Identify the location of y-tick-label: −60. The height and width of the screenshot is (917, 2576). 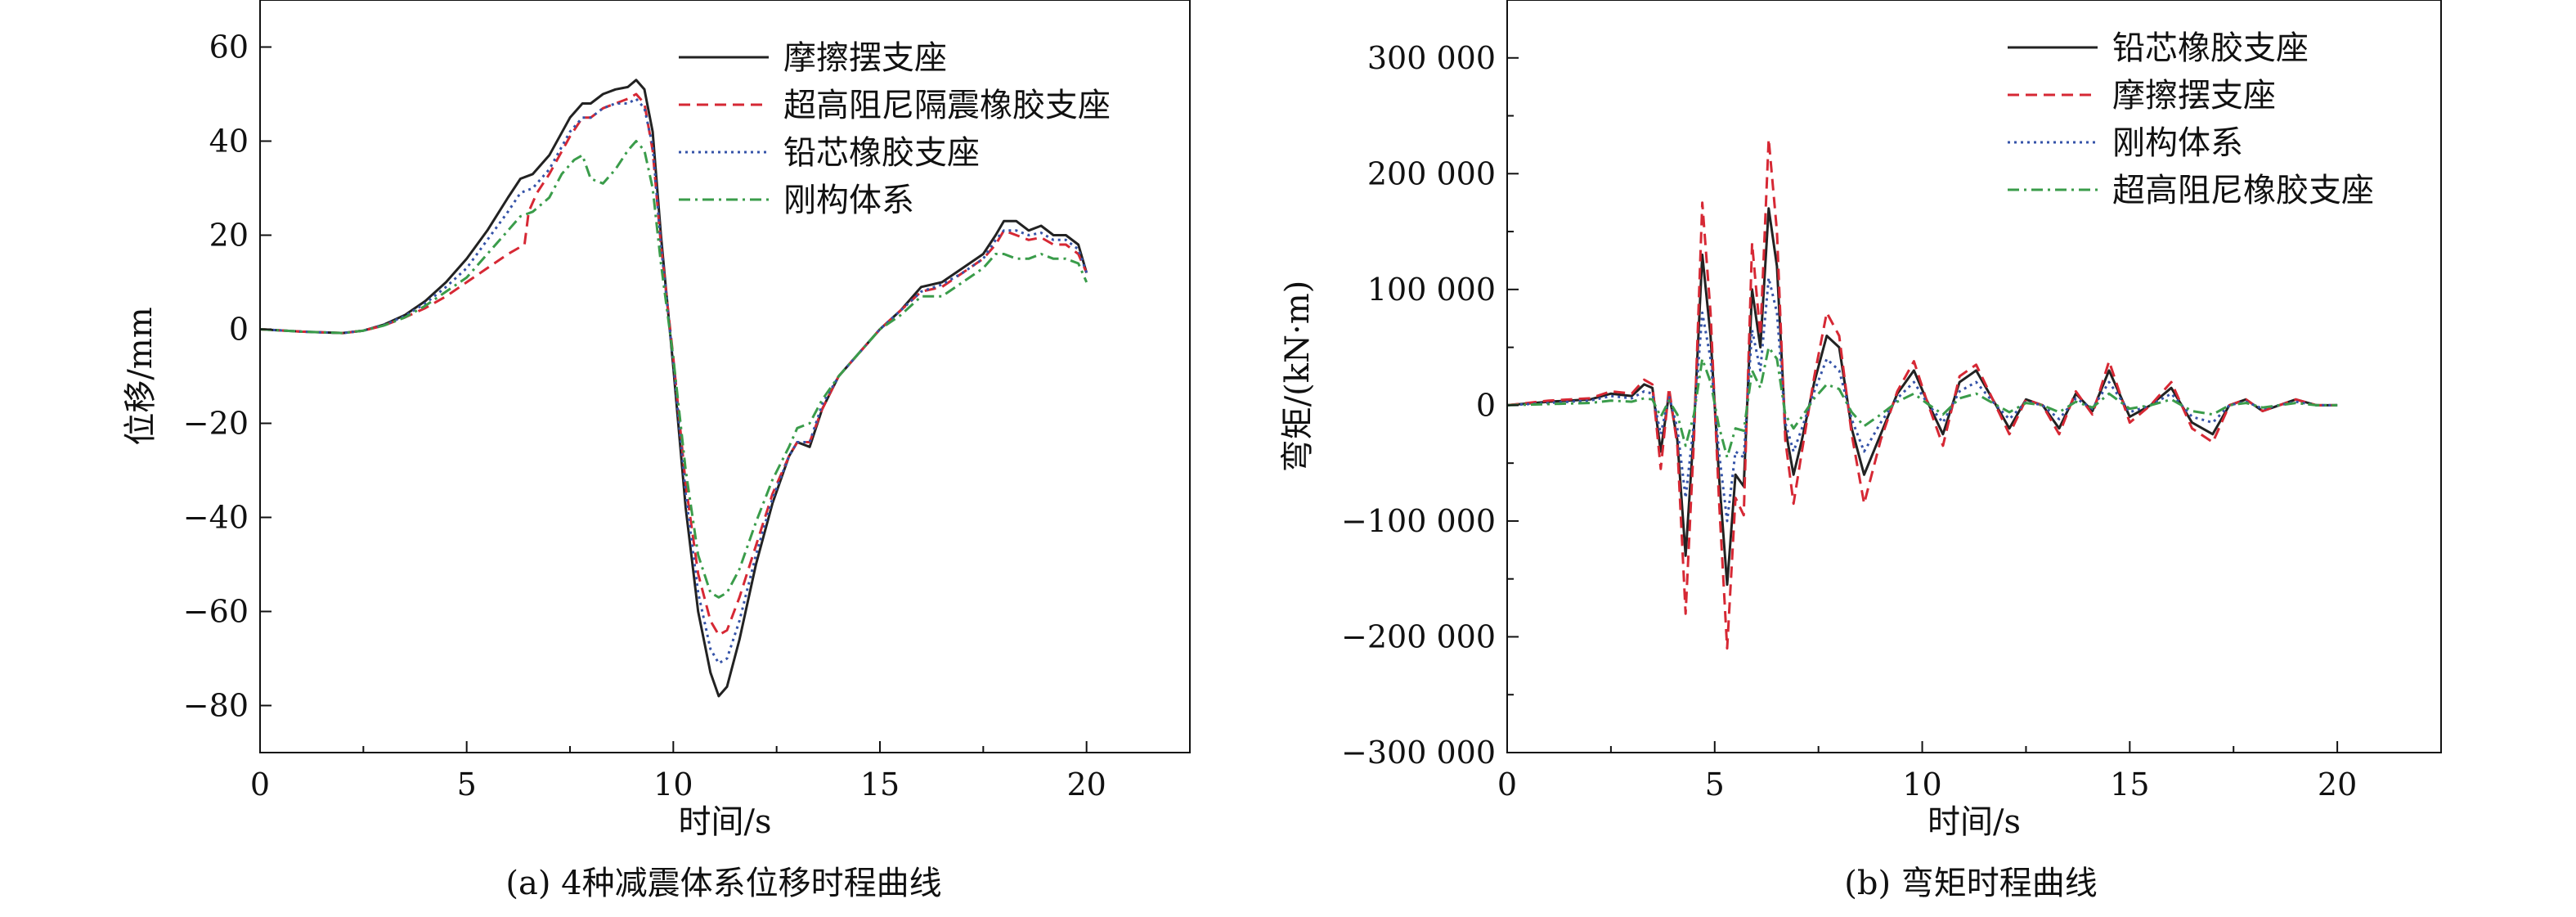
(216, 612).